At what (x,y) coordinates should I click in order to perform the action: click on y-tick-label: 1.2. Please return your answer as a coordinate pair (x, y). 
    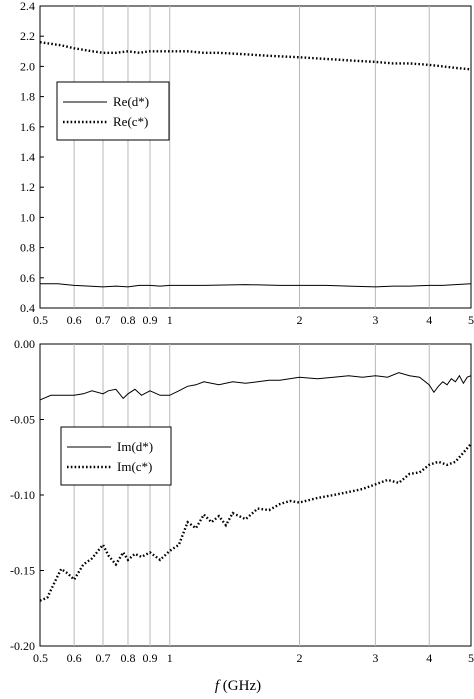
    Looking at the image, I should click on (27, 187).